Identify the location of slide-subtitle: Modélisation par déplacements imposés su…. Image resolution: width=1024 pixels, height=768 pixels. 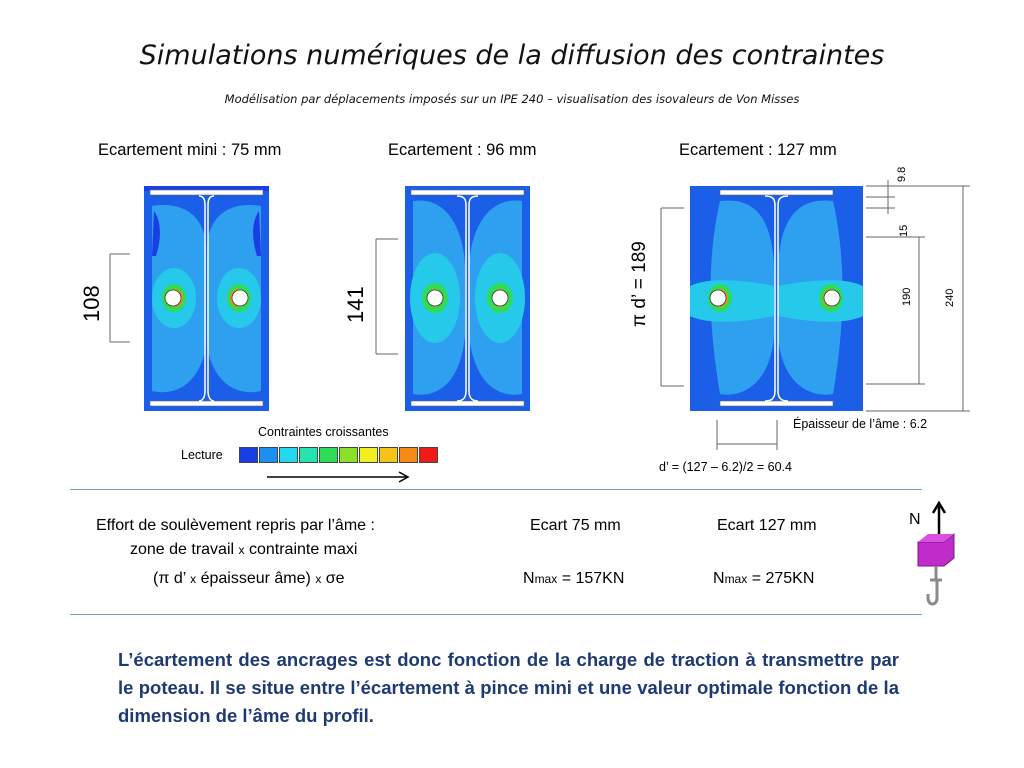
(512, 99).